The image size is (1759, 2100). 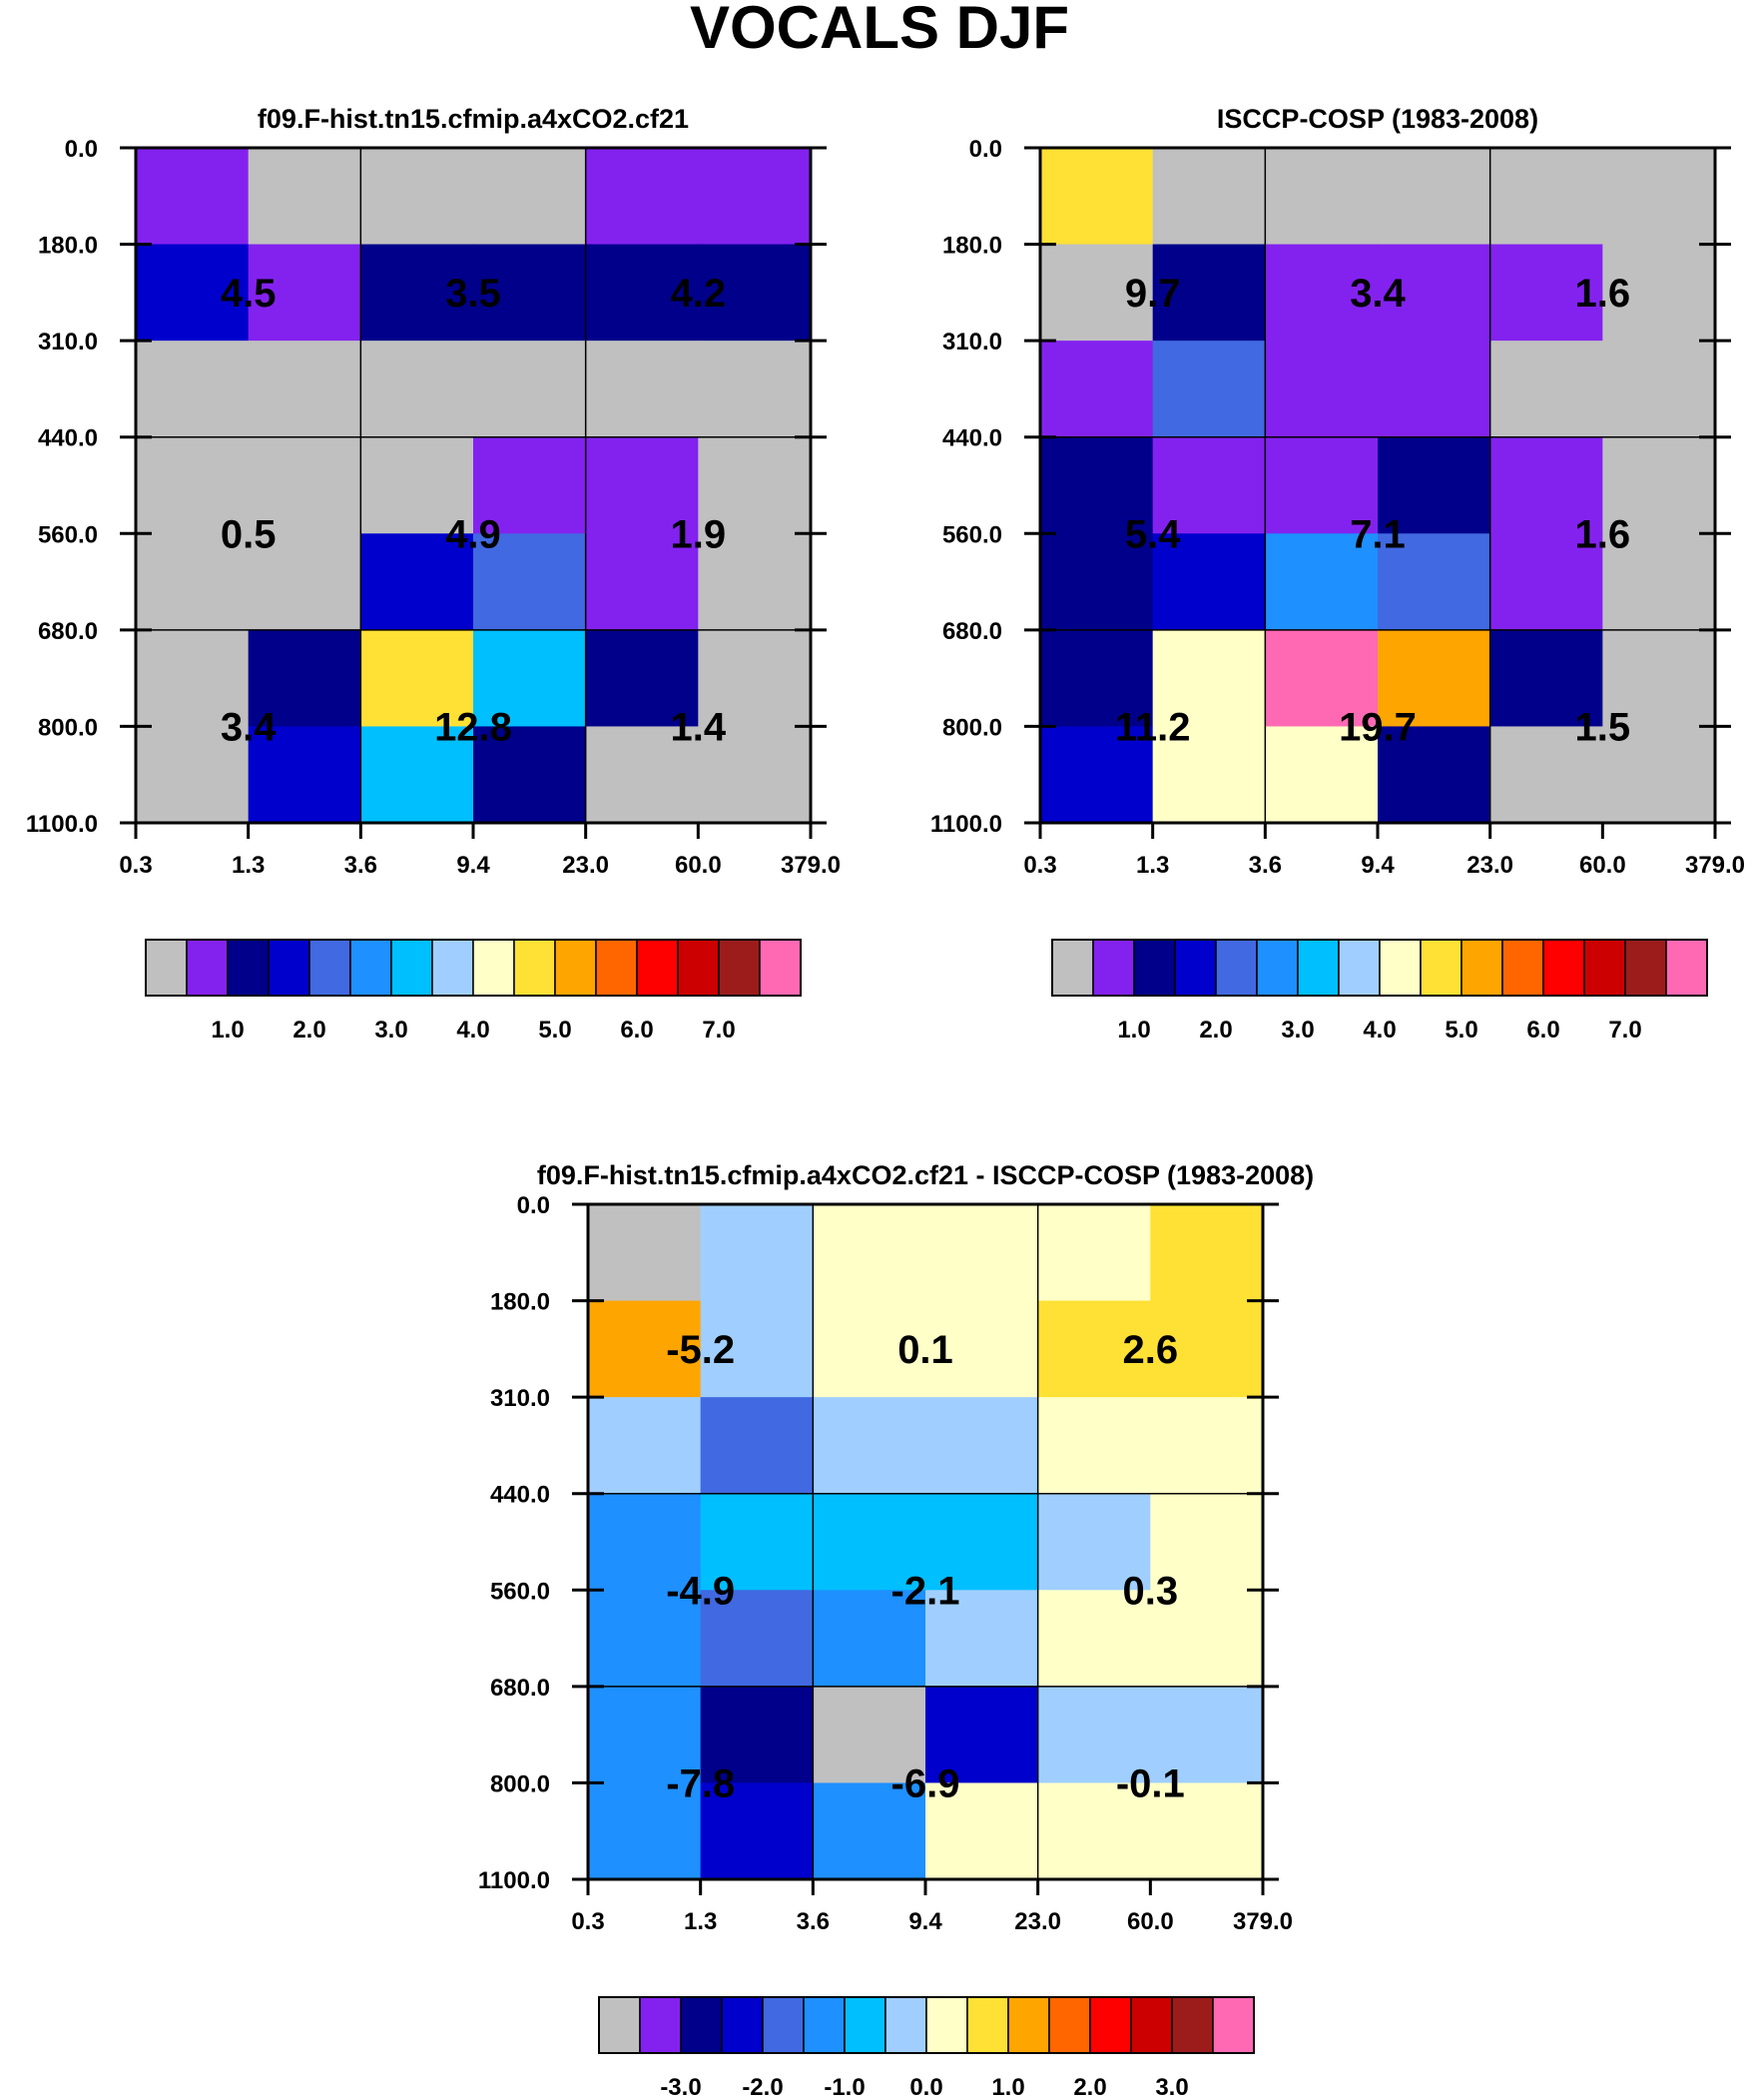 I want to click on panel-title: ISCCP-COSP (1983-2008), so click(x=1377, y=119).